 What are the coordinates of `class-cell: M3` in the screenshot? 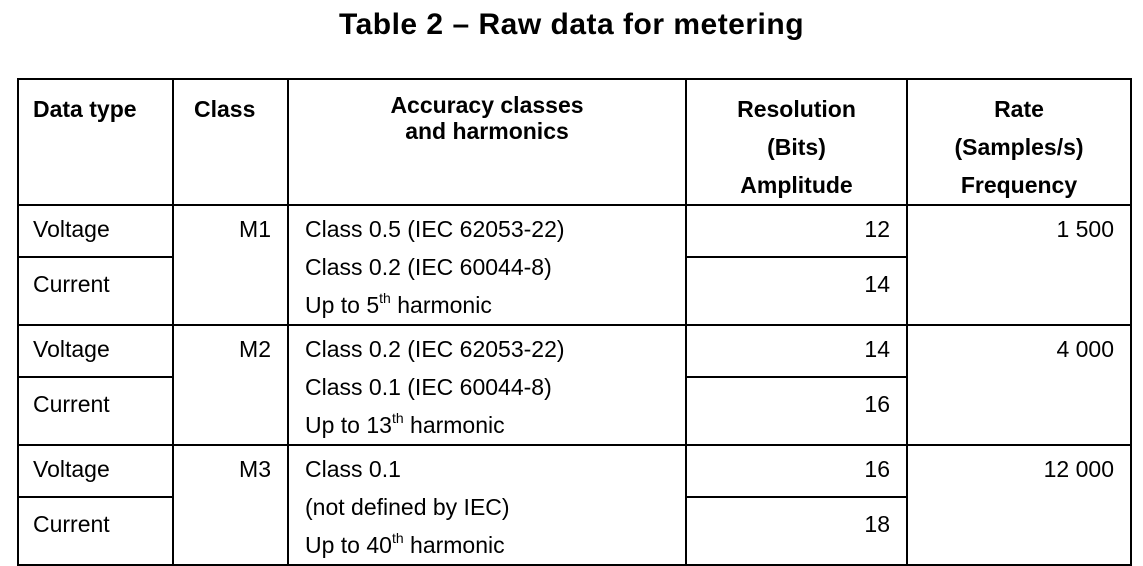 It's located at (230, 505).